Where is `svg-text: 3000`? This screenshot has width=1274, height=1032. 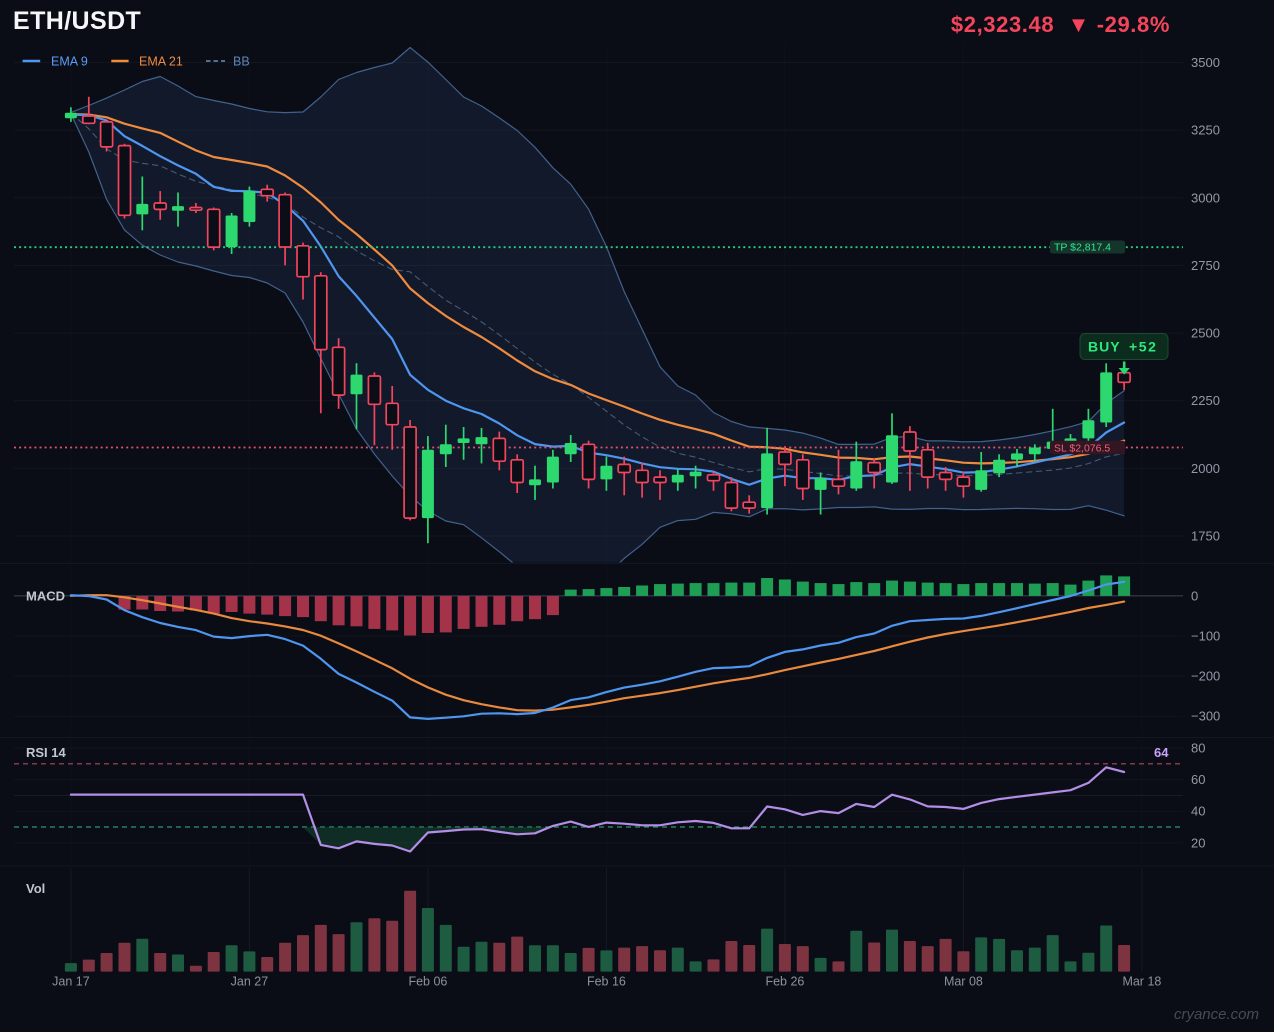 svg-text: 3000 is located at coordinates (1205, 197).